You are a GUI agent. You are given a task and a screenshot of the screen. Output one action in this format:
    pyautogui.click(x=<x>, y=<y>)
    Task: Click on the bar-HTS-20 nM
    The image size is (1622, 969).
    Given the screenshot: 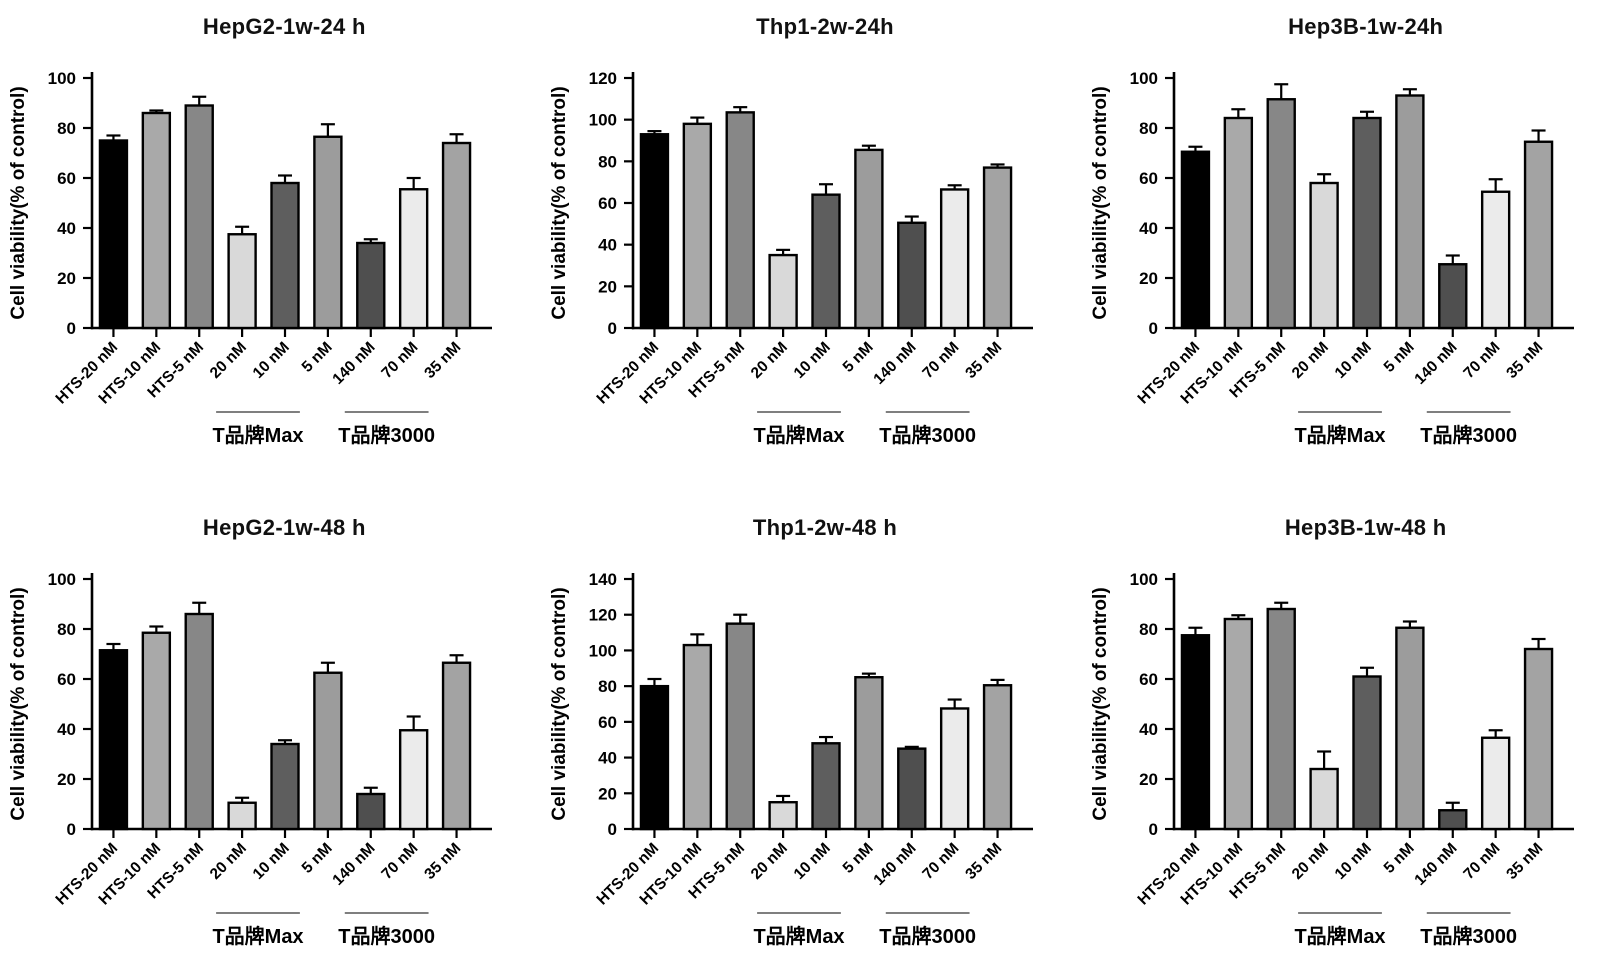 What is the action you would take?
    pyautogui.click(x=1195, y=731)
    